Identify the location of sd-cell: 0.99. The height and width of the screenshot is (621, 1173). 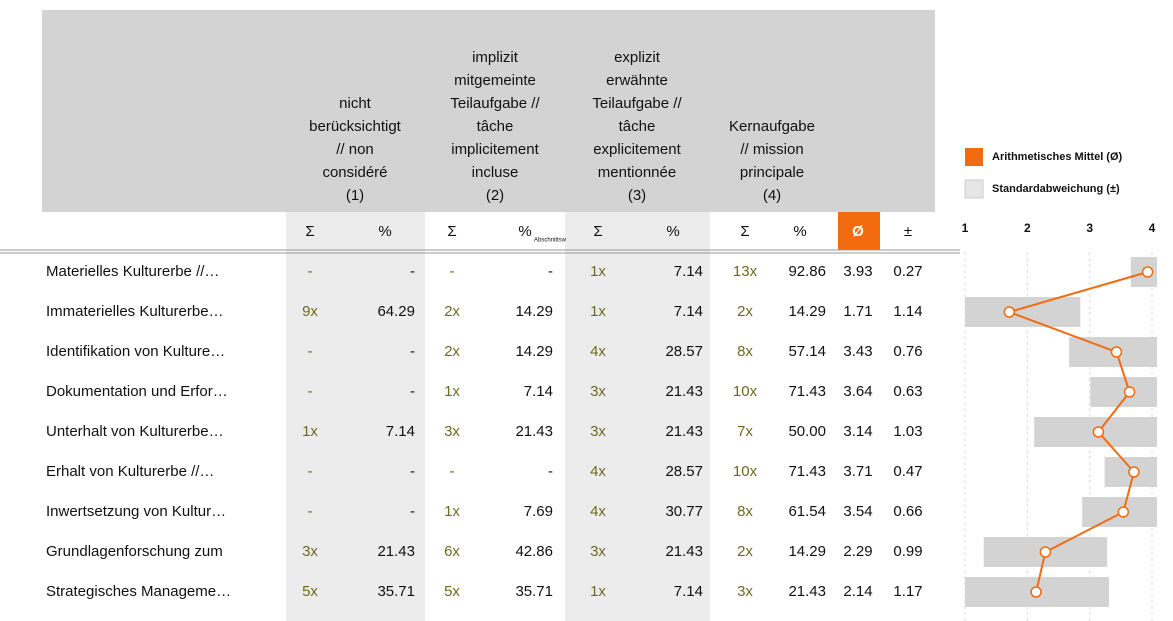
(907, 551).